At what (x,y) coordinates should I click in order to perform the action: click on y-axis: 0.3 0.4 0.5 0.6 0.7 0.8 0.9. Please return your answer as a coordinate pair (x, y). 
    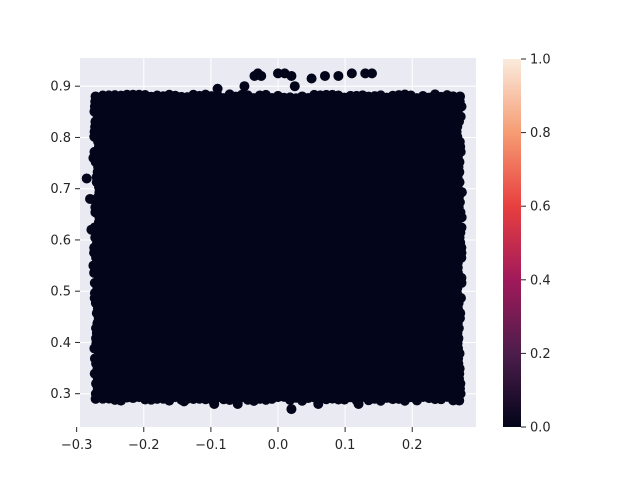
    Looking at the image, I should click on (65, 241).